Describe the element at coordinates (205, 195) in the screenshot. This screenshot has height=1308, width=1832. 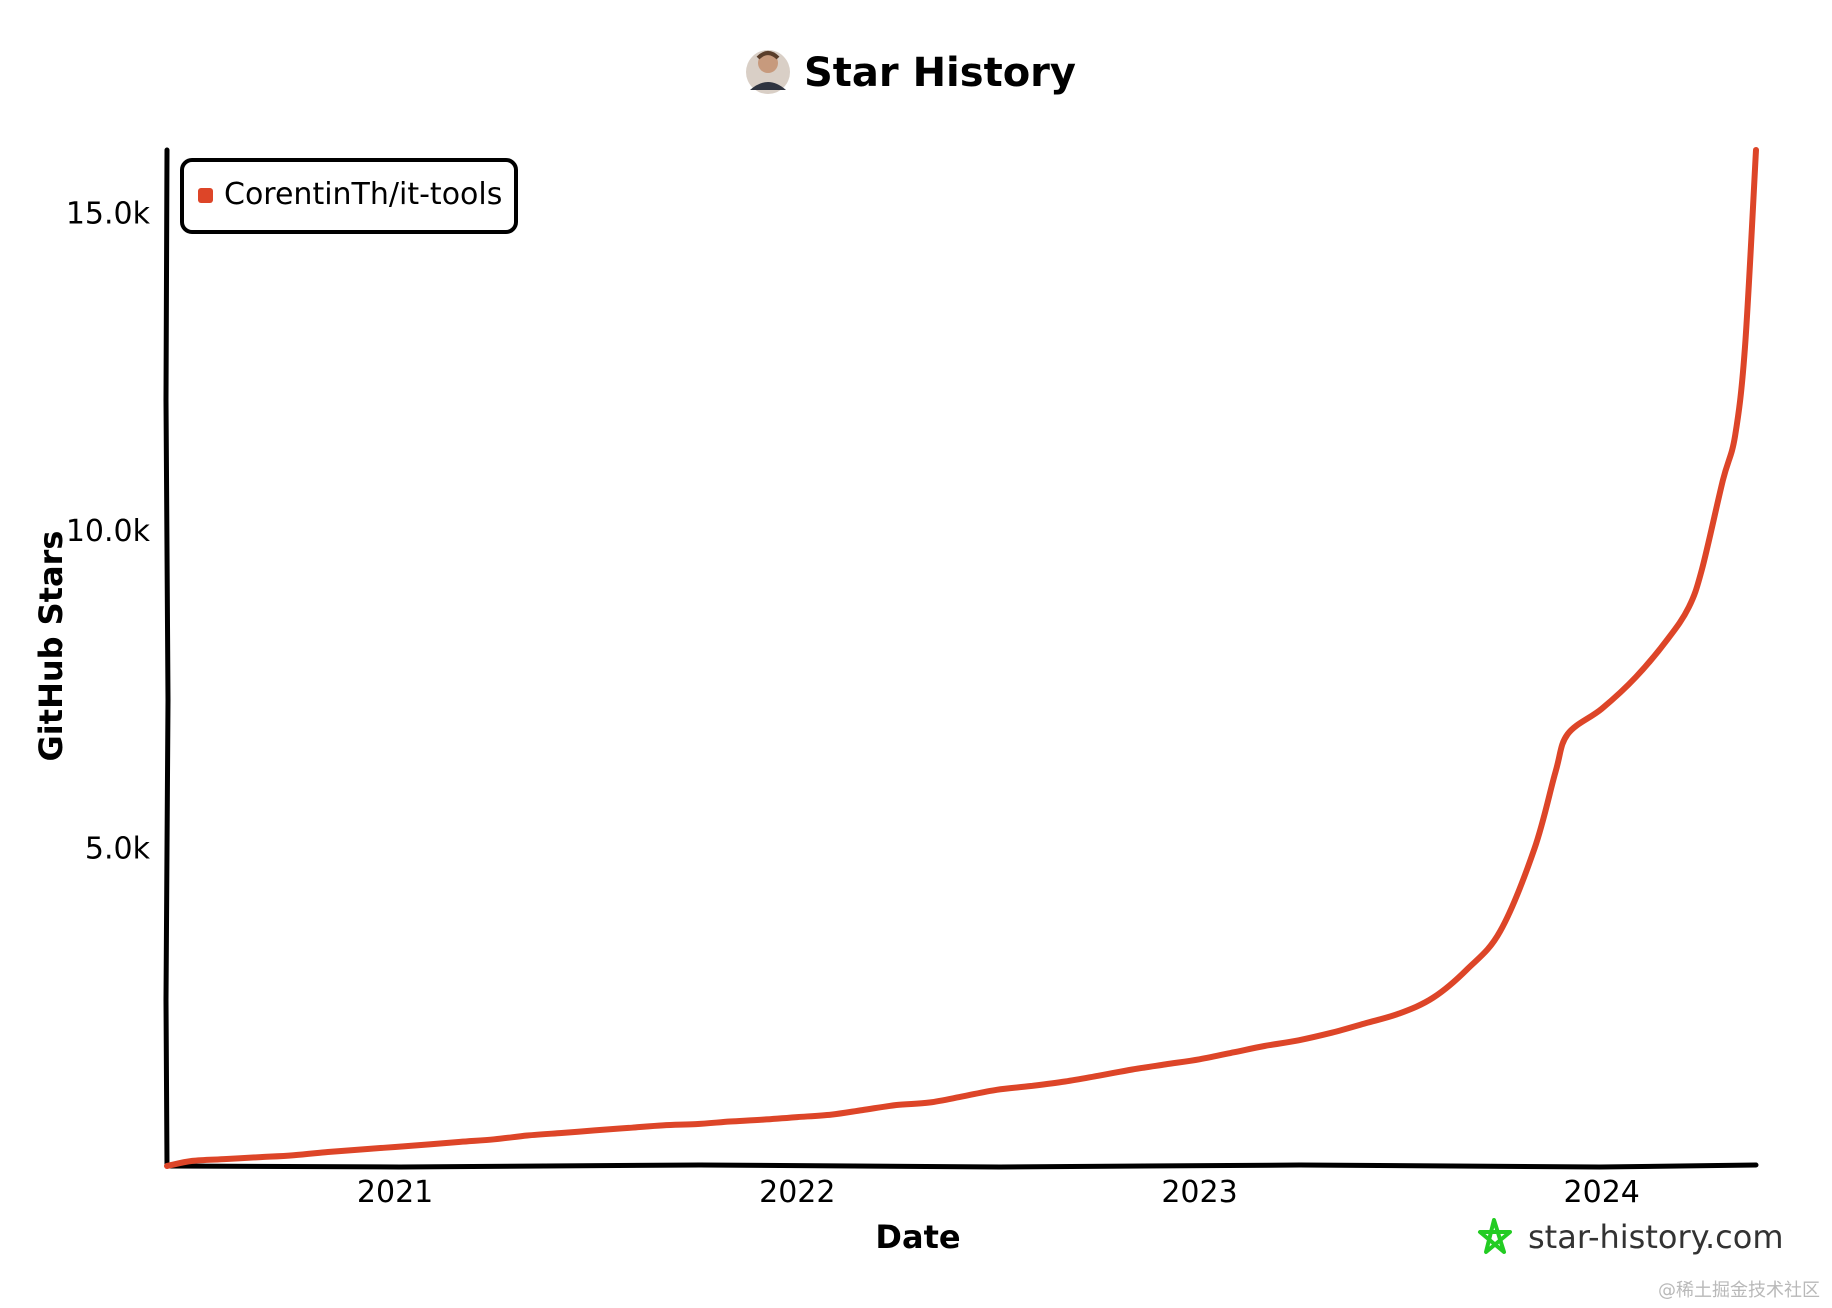
I see `legend-swatch` at that location.